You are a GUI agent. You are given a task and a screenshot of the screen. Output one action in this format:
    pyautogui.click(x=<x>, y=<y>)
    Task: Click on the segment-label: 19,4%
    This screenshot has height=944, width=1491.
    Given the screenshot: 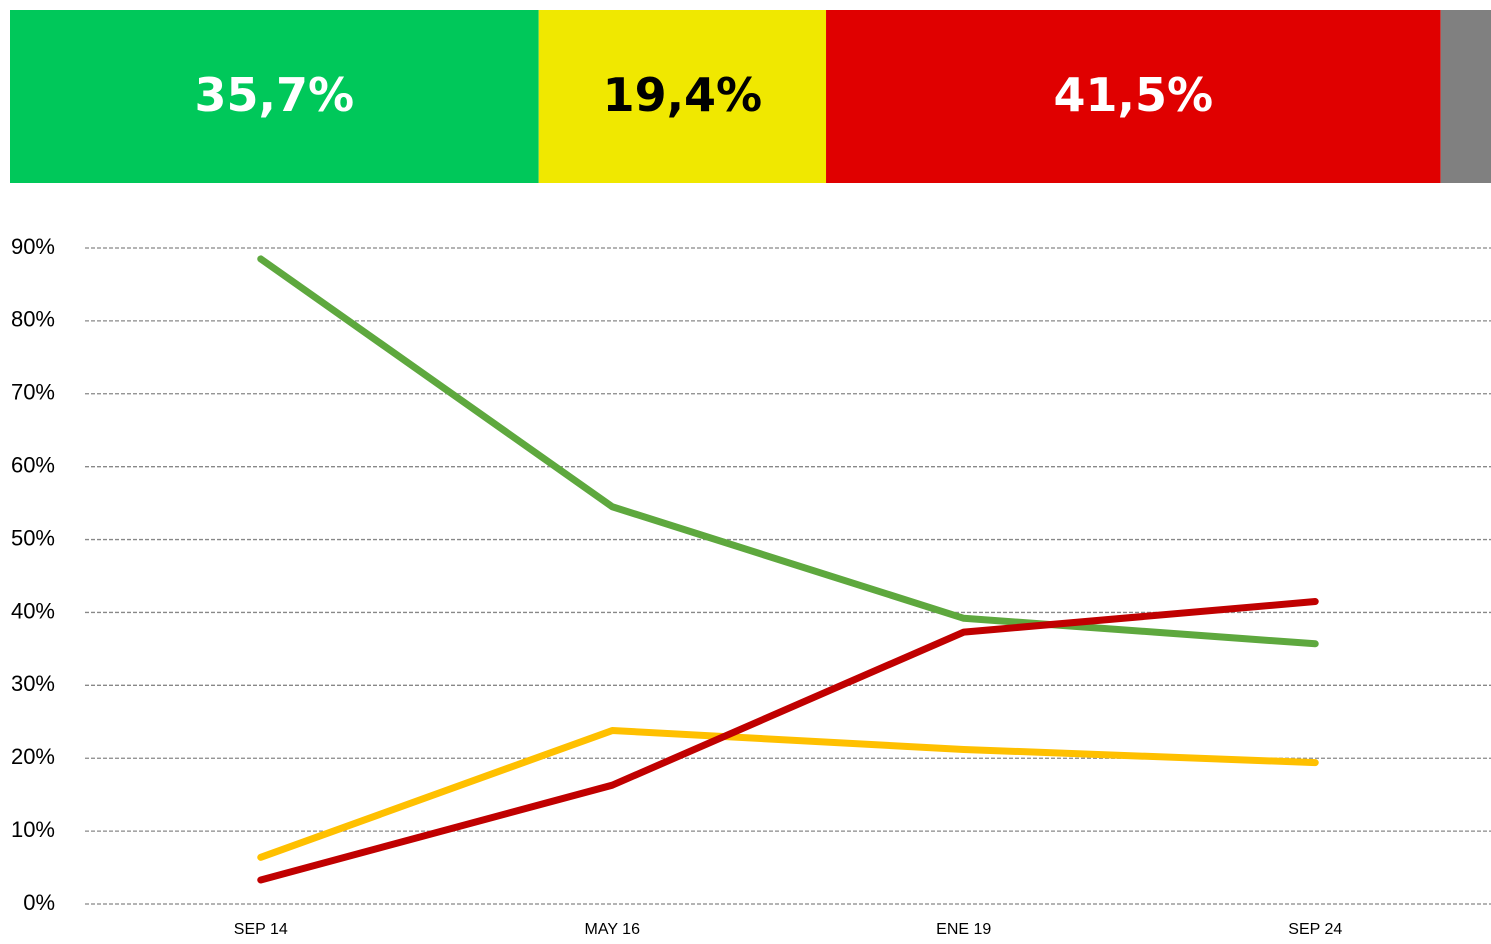 What is the action you would take?
    pyautogui.click(x=683, y=95)
    